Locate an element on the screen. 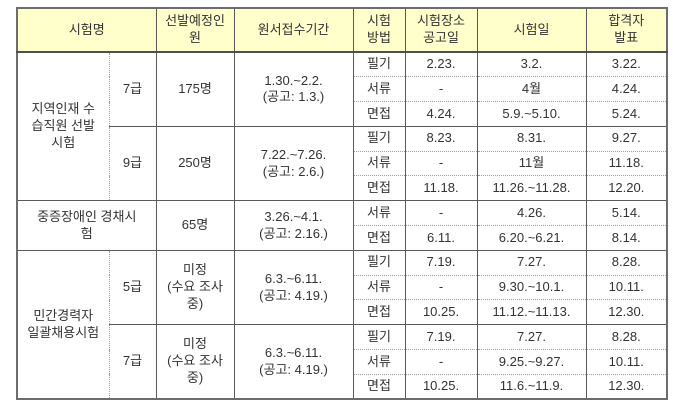  exam-date-cell: 4.26. is located at coordinates (531, 213).